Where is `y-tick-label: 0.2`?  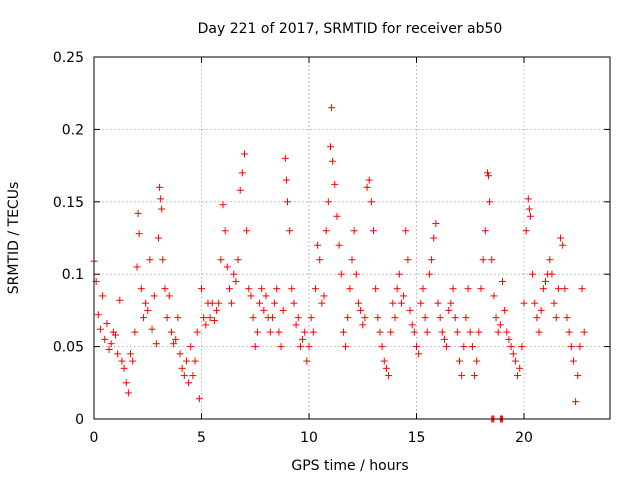 y-tick-label: 0.2 is located at coordinates (73, 130).